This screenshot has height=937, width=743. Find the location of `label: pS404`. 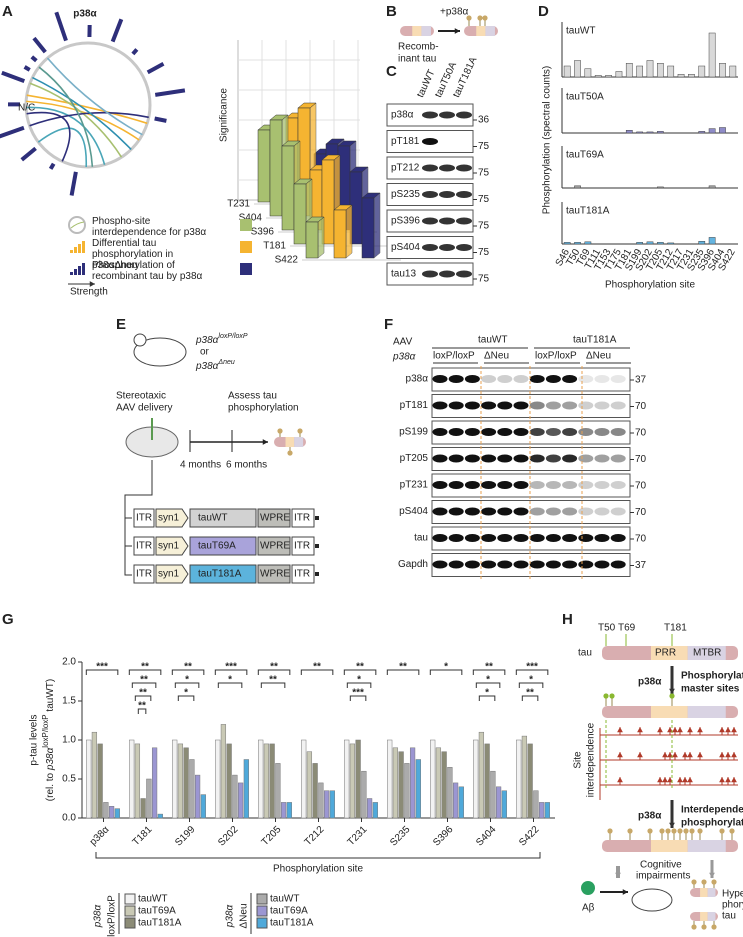

label: pS404 is located at coordinates (405, 247).